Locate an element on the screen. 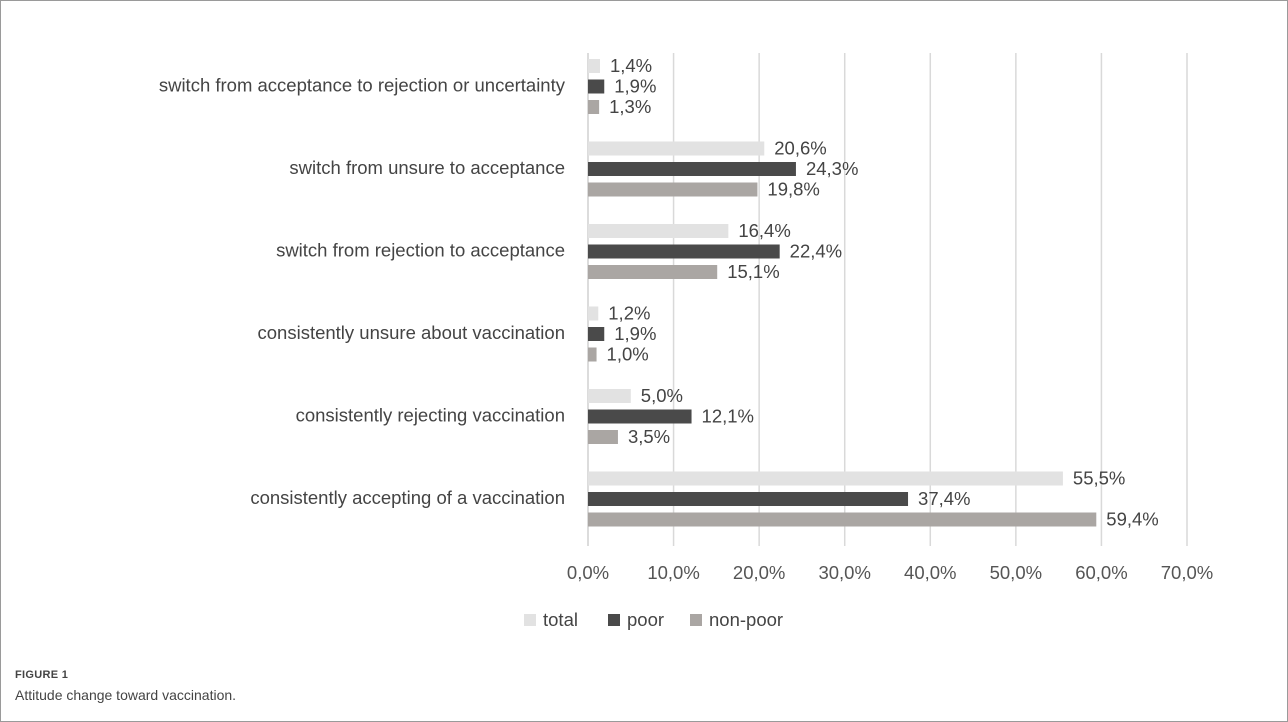 The image size is (1288, 722). figure-caption: Attitude change toward vaccination. is located at coordinates (126, 695).